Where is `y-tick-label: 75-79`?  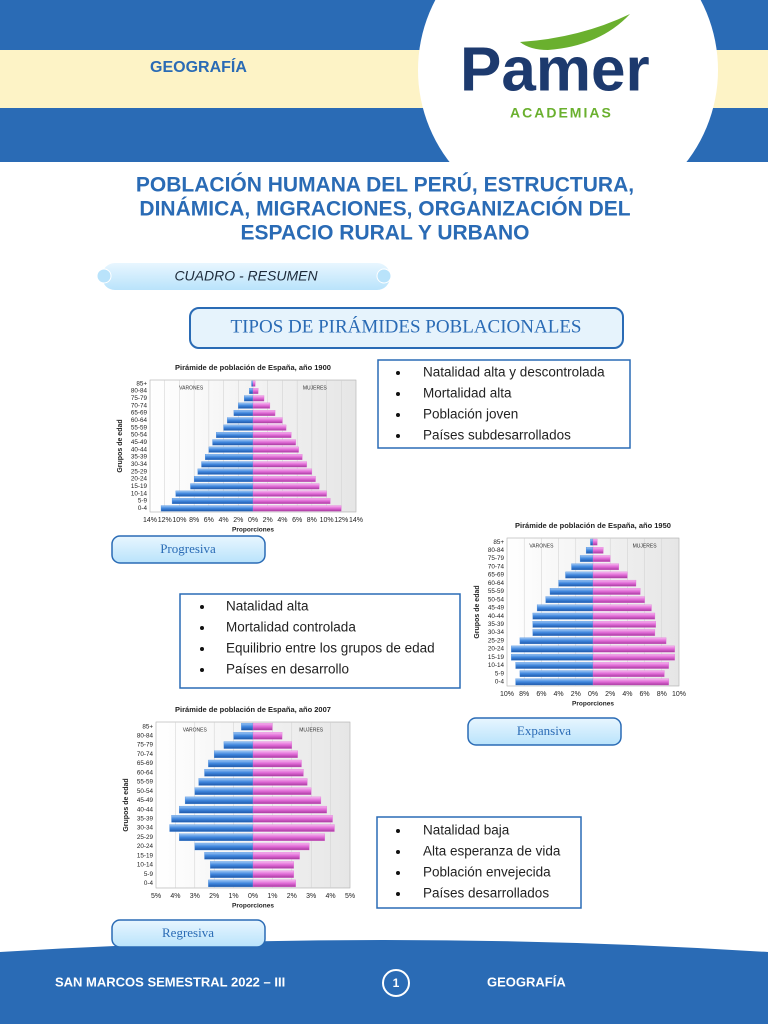
y-tick-label: 75-79 is located at coordinates (145, 745).